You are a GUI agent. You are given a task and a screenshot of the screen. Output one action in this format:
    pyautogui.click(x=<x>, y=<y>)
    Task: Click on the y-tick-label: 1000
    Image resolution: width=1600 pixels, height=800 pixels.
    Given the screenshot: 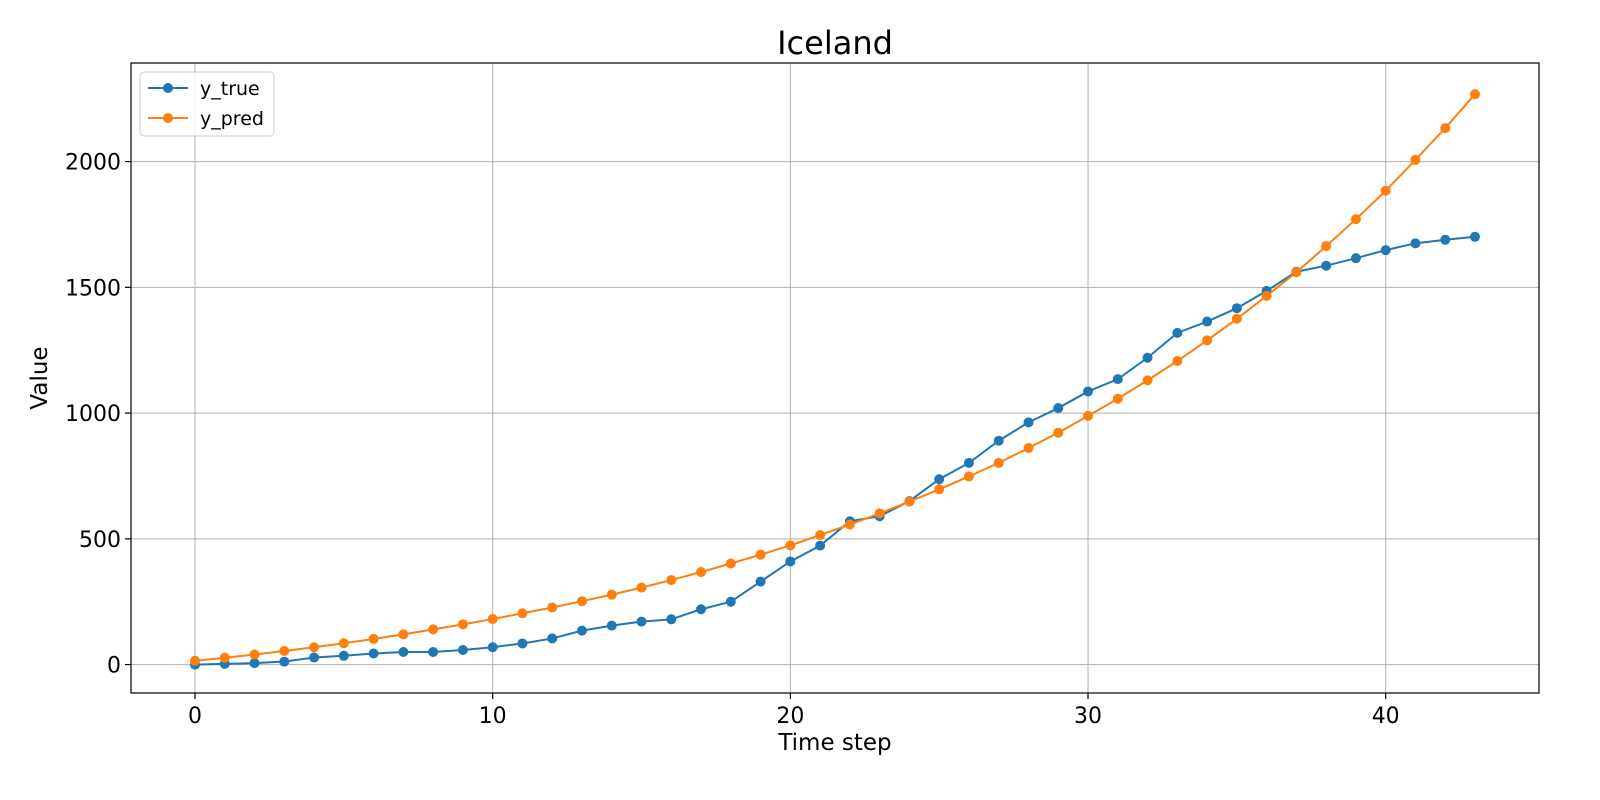 What is the action you would take?
    pyautogui.click(x=93, y=414)
    